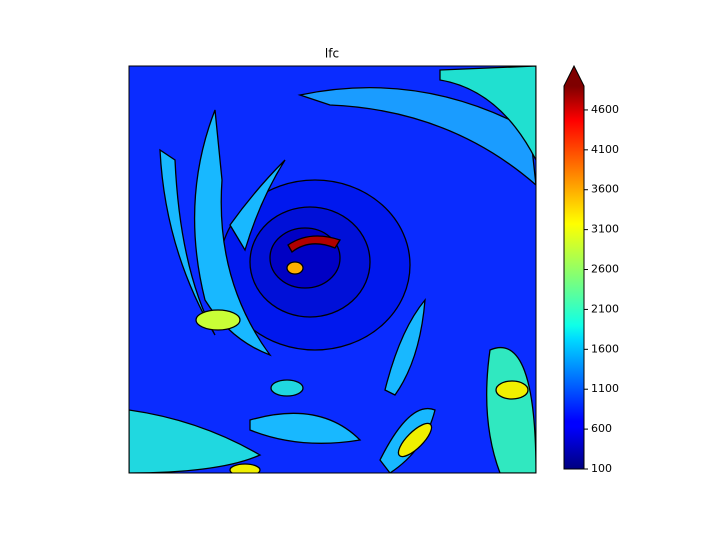  I want to click on colorbar-tick-label: 3600, so click(605, 189).